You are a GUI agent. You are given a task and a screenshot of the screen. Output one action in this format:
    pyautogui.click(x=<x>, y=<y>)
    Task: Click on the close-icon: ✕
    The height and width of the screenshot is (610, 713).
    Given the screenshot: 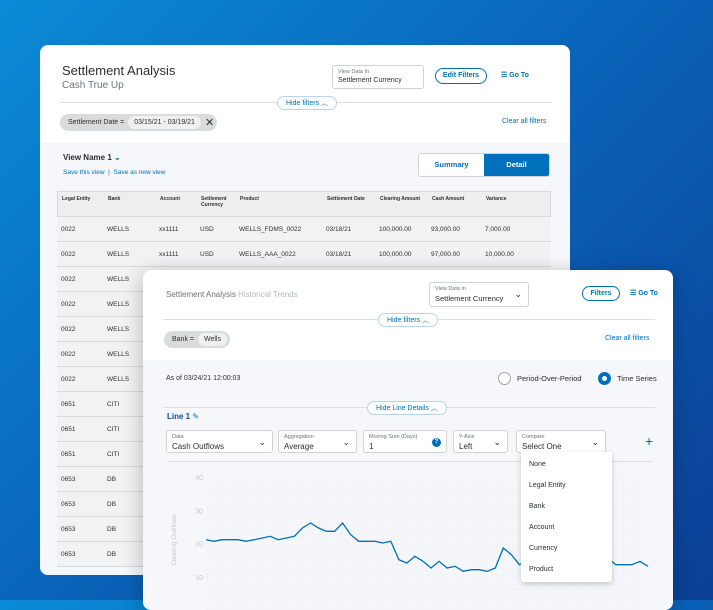 What is the action you would take?
    pyautogui.click(x=209, y=123)
    